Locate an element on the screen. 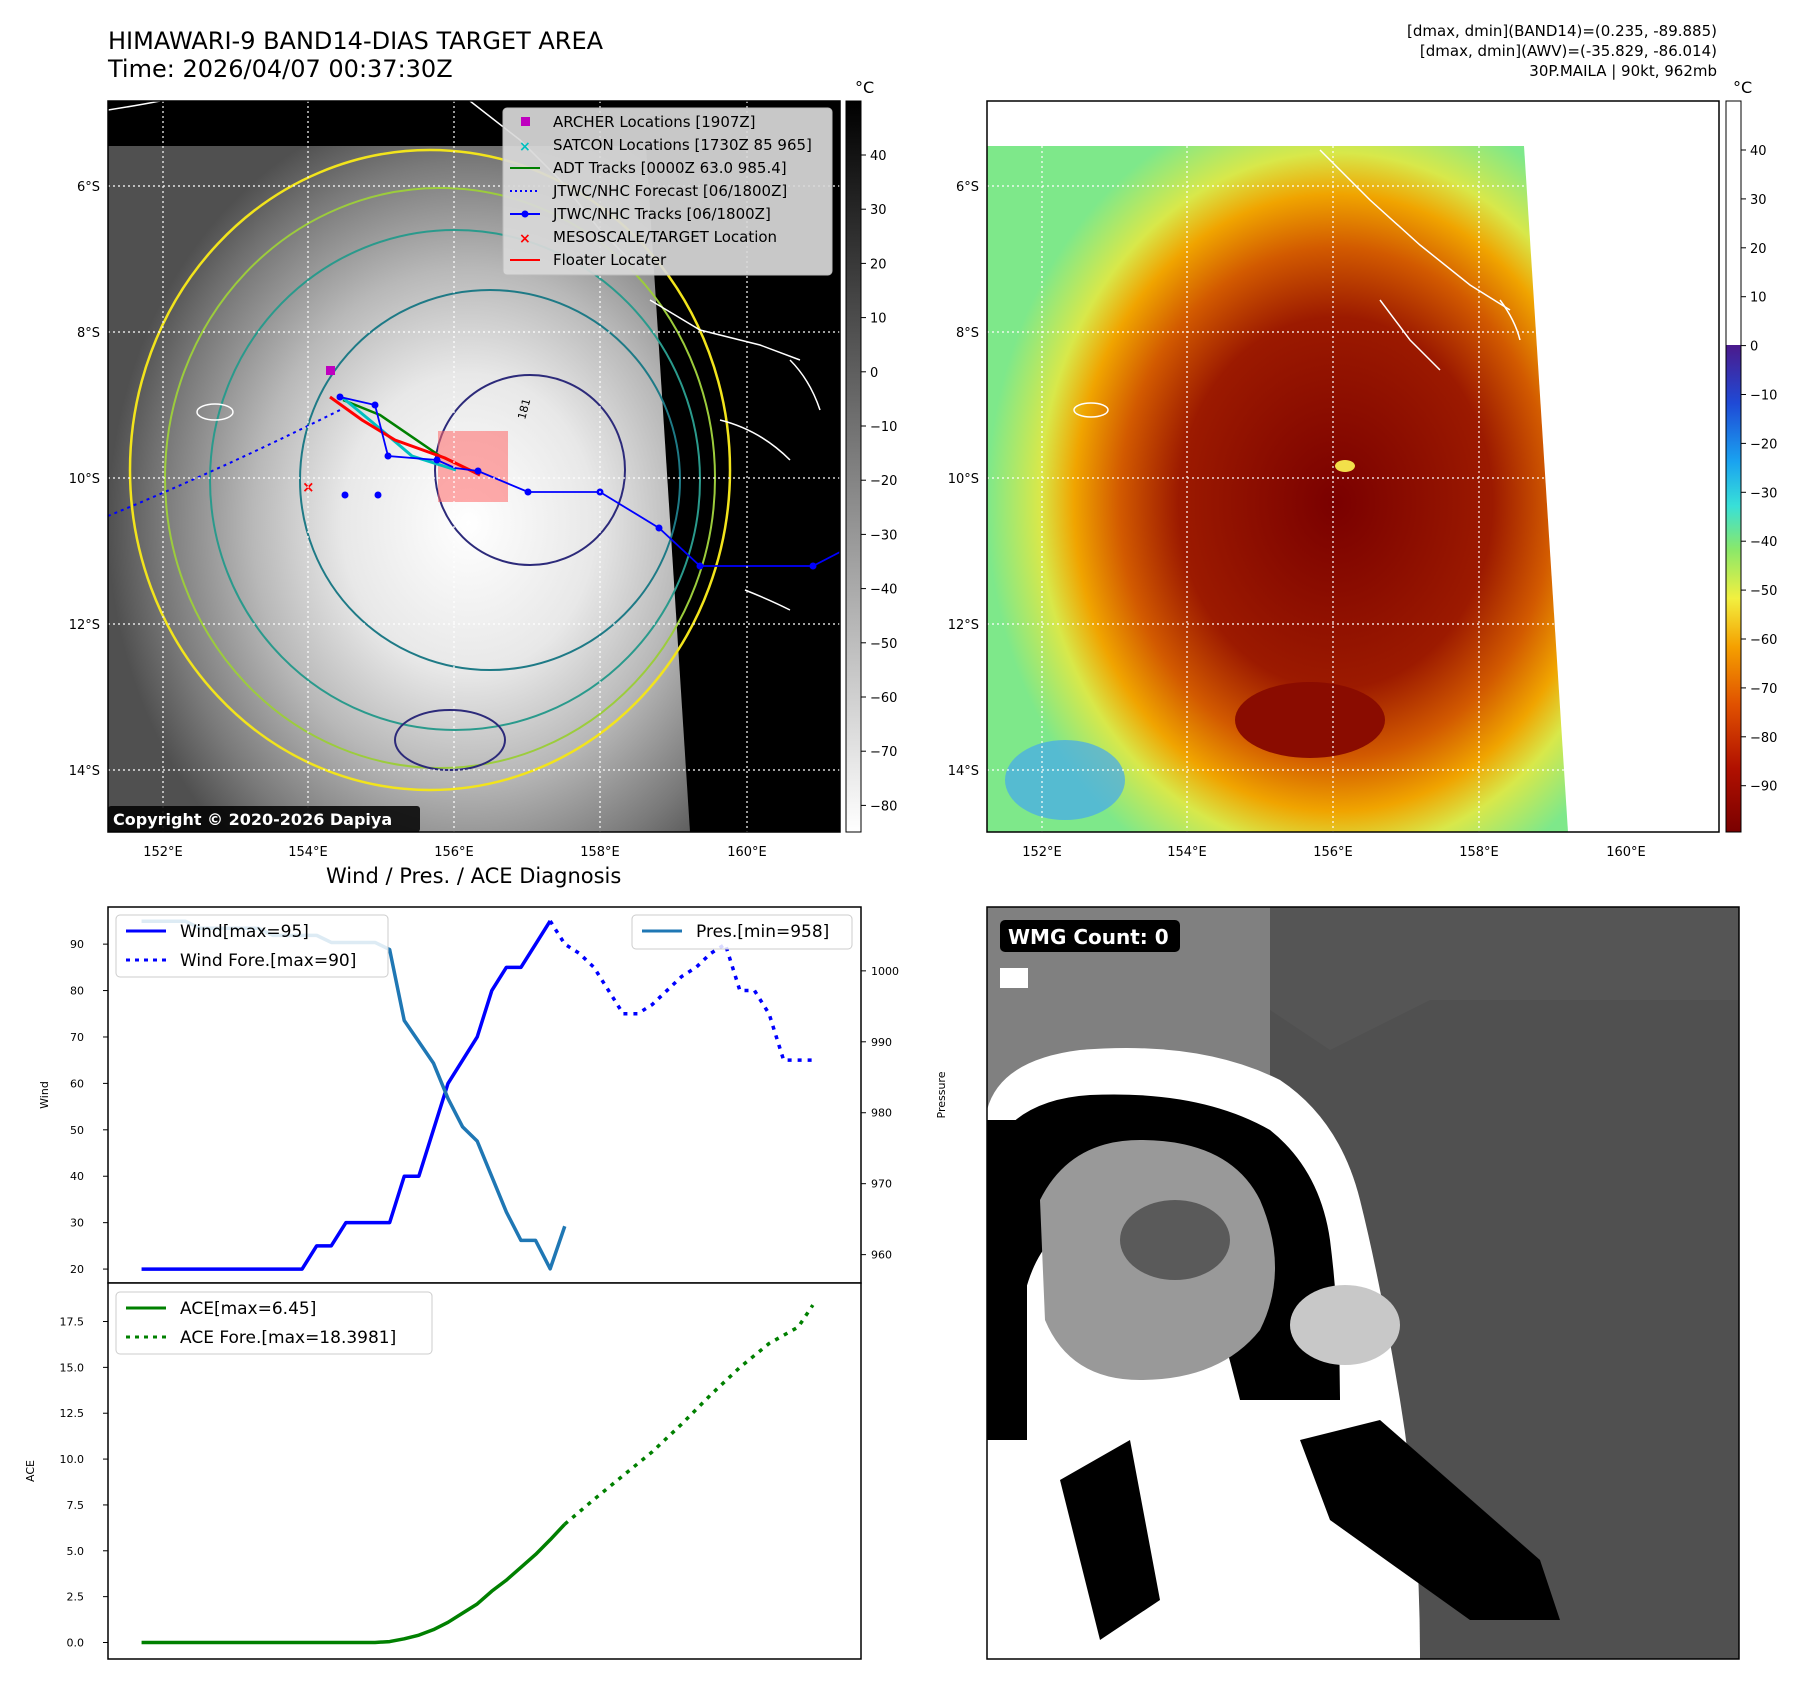 The height and width of the screenshot is (1690, 1801). wmg-count-badge is located at coordinates (1090, 936).